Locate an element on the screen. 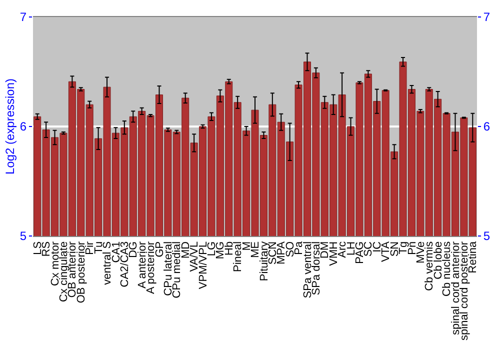 This screenshot has height=350, width=500. y-tick-label: 7 is located at coordinates (23, 17).